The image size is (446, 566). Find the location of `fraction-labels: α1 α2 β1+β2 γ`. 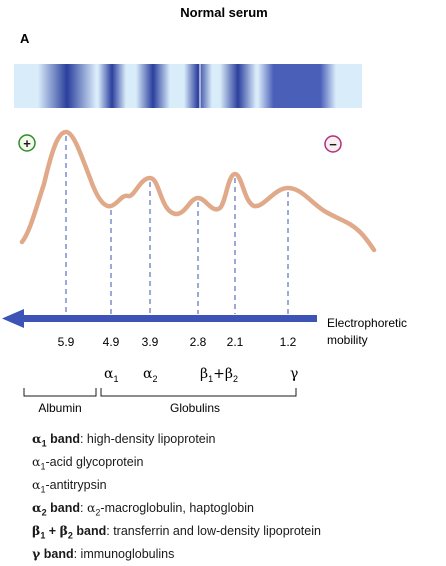

fraction-labels: α1 α2 β1+β2 γ is located at coordinates (201, 375).